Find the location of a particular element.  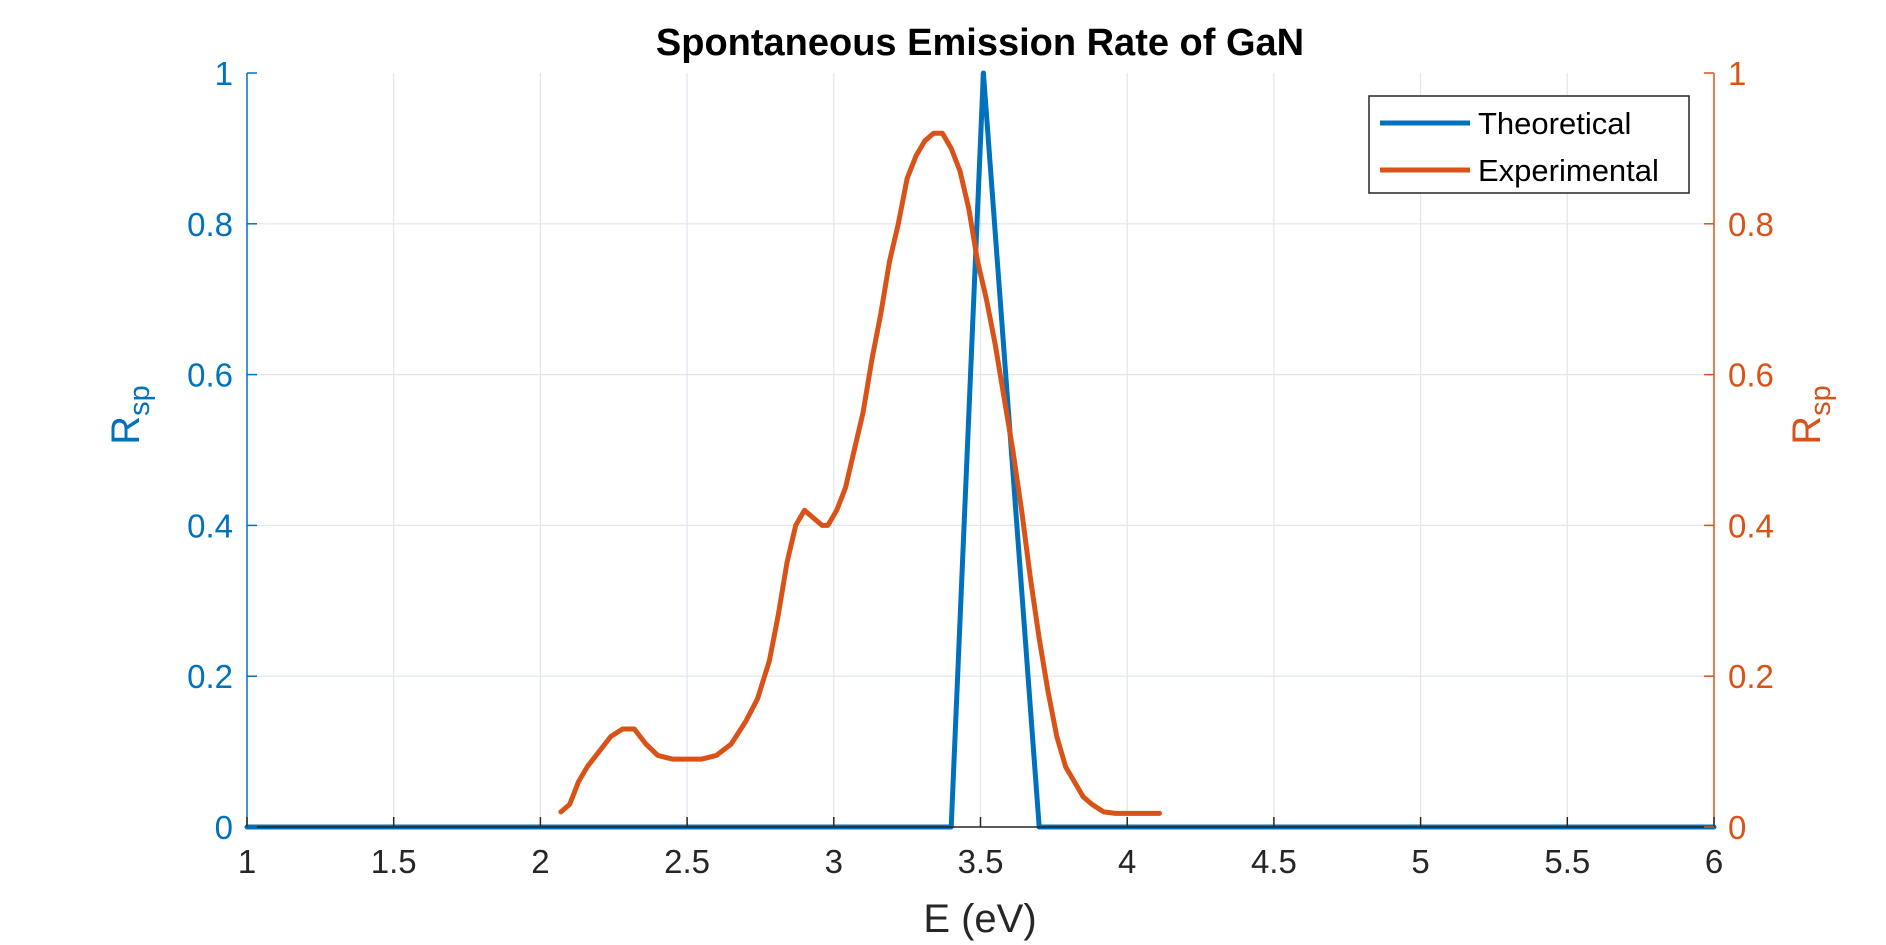

y-axis-label-left: Rsp is located at coordinates (130, 415).